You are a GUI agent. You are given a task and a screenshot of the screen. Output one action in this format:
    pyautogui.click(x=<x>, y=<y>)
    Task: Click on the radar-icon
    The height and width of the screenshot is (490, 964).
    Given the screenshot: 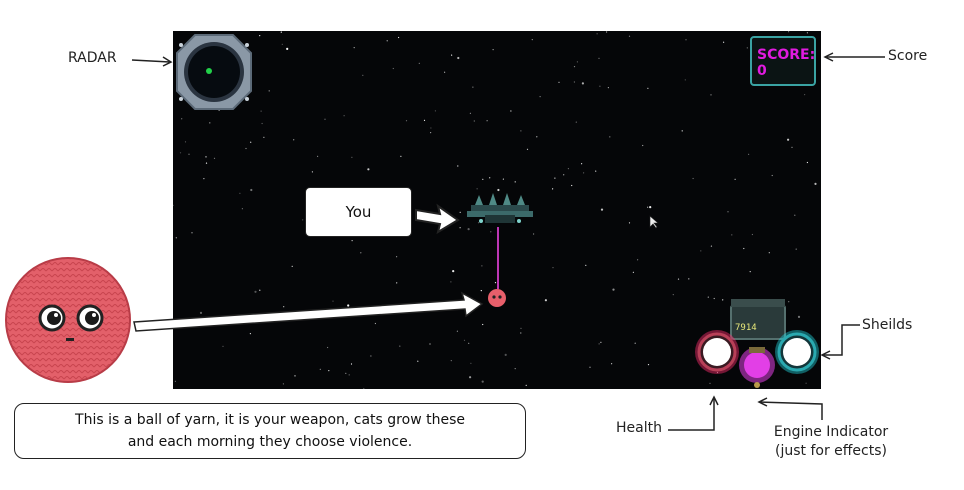 What is the action you would take?
    pyautogui.click(x=214, y=72)
    